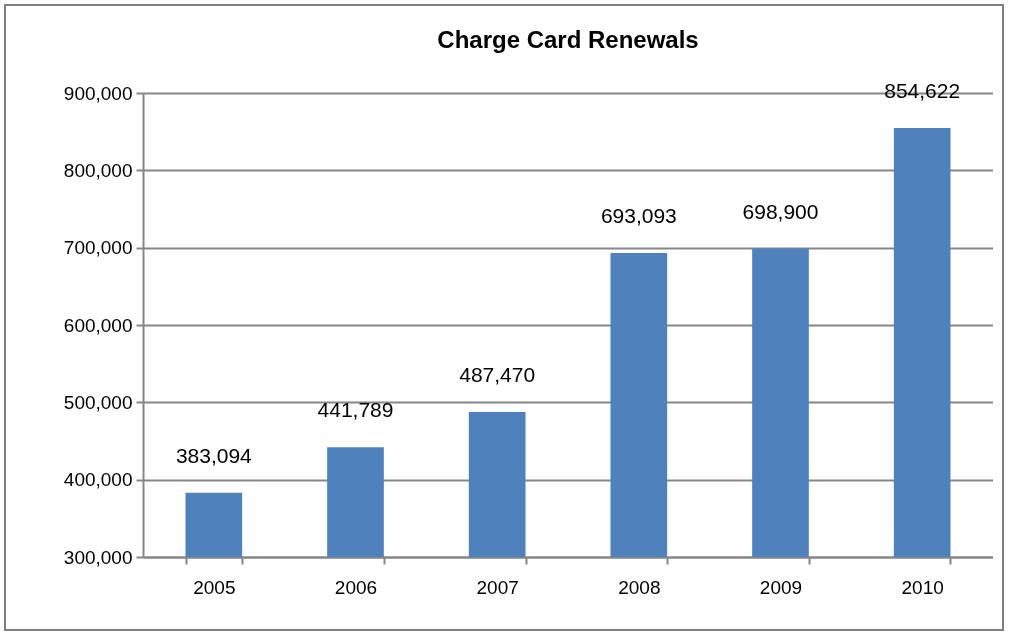  I want to click on x-tick-label: 2008, so click(639, 587).